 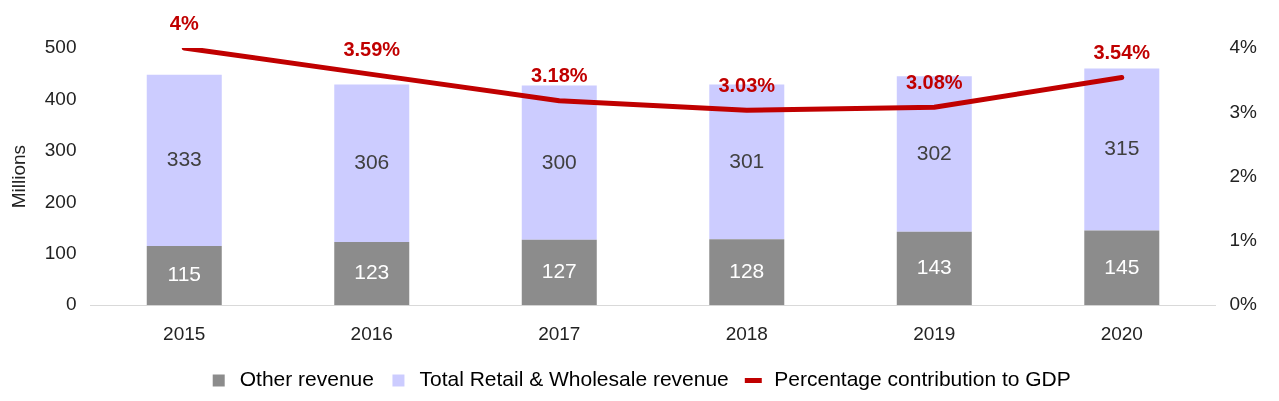 What do you see at coordinates (1243, 304) in the screenshot?
I see `y2-tick-label: 0%` at bounding box center [1243, 304].